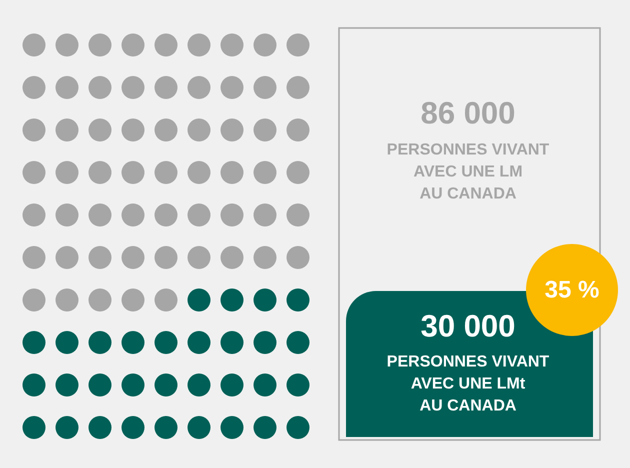 This screenshot has width=630, height=468. What do you see at coordinates (468, 113) in the screenshot?
I see `data-label: 86 000` at bounding box center [468, 113].